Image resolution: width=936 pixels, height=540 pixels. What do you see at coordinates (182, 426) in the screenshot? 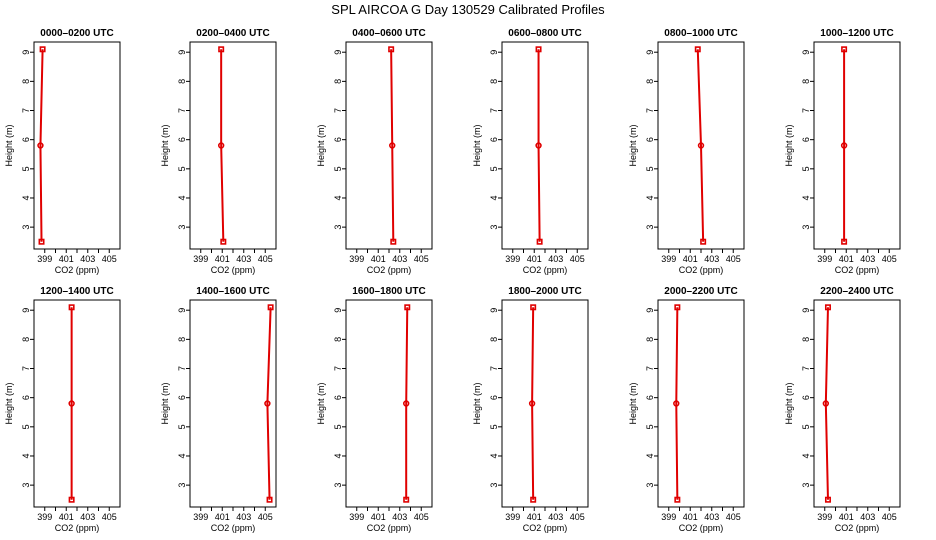
I see `y-tick-label: 5` at bounding box center [182, 426].